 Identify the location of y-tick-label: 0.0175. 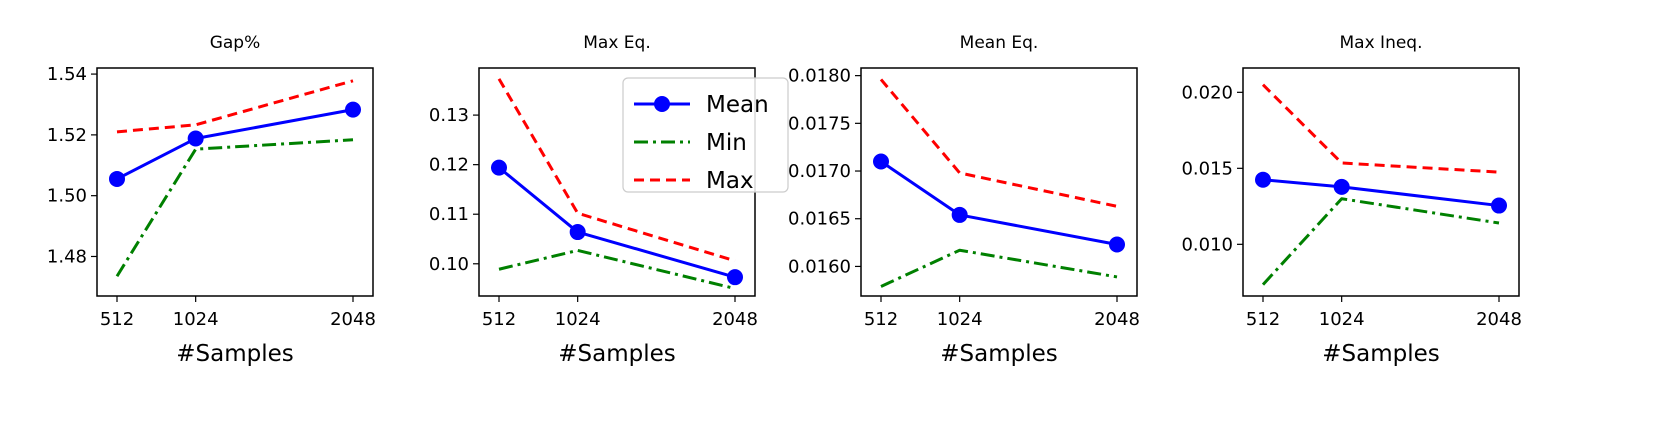
(819, 123).